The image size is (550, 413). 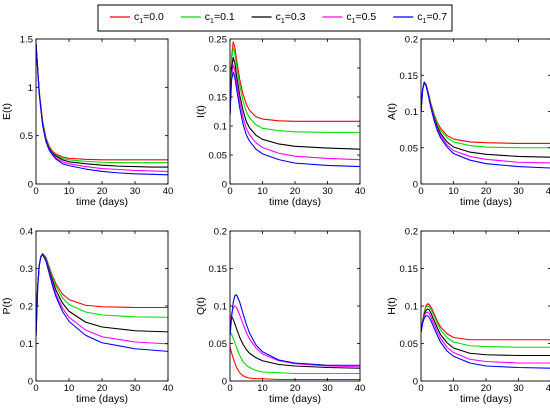 I want to click on panel-qt: 0 10 20 30 40 0 0.05 0.1 0.15 0.2 time (days) Q(t), so click(x=280, y=316).